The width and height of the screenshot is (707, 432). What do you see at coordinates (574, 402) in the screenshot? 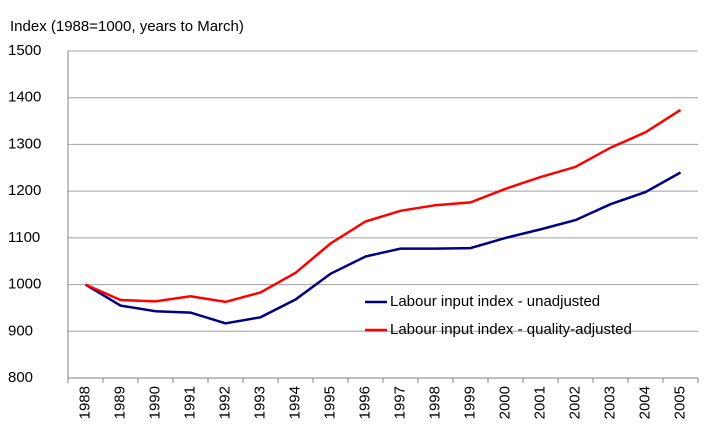
I see `x-tick-label: 2002` at bounding box center [574, 402].